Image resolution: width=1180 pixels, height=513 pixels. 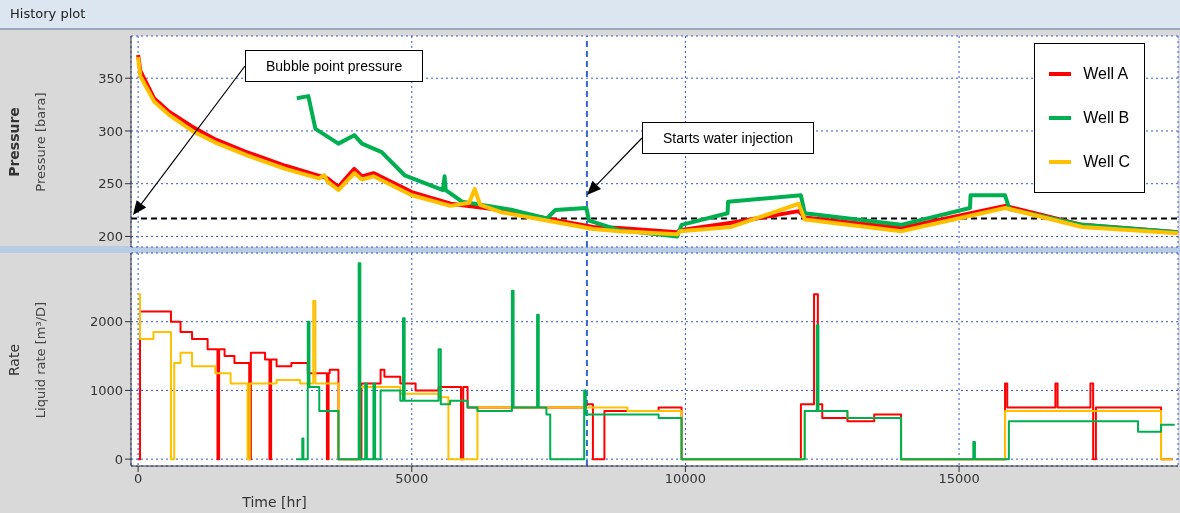 I want to click on legend-label: Well A, so click(x=1106, y=74).